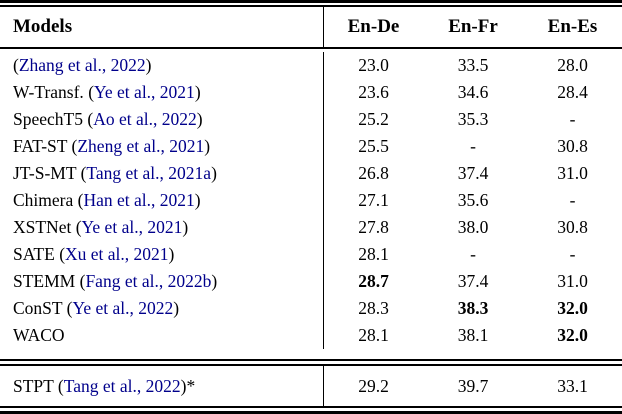 Image resolution: width=622 pixels, height=414 pixels. I want to click on model-name: WACO, so click(39, 335).